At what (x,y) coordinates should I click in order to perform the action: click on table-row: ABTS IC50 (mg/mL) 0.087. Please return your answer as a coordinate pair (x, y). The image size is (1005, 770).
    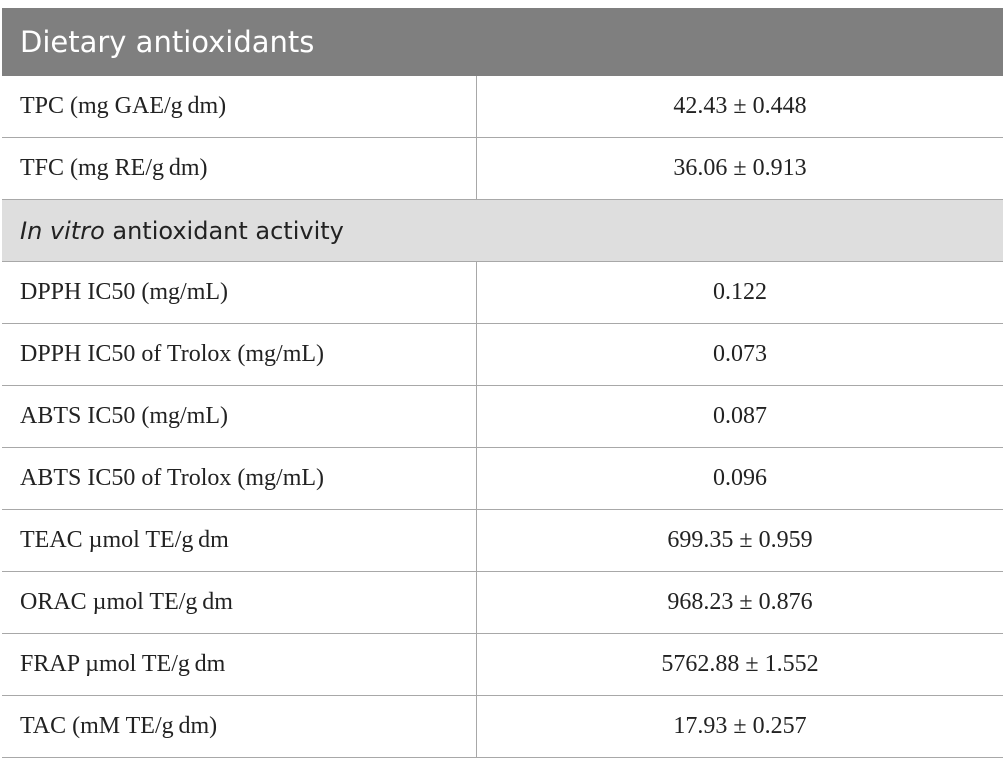
    Looking at the image, I should click on (502, 417).